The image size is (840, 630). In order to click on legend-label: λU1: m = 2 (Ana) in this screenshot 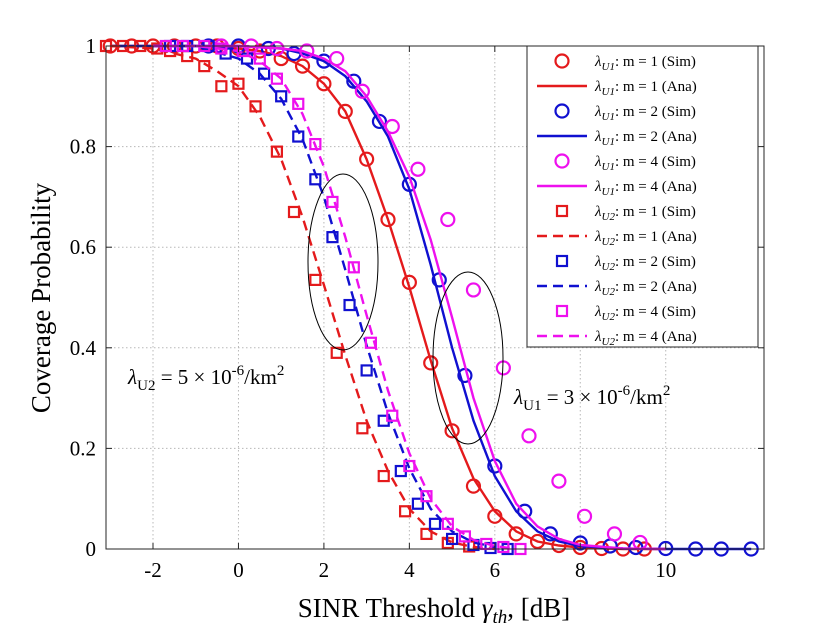, I will do `click(645, 138)`.